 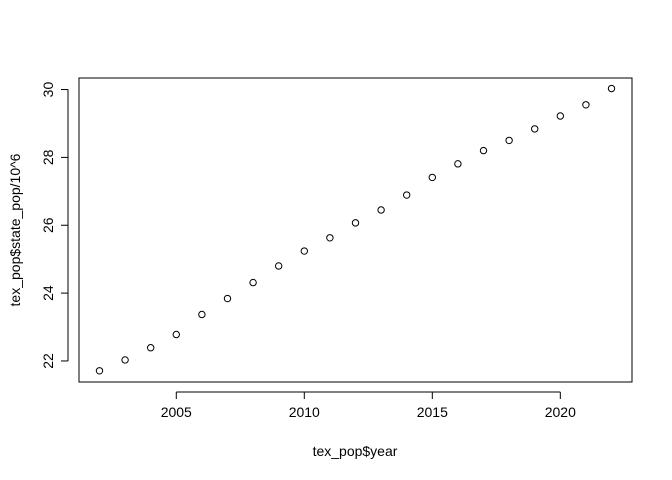 I want to click on y-axis-label: tex_pop$state_pop/10^6, so click(x=15, y=229).